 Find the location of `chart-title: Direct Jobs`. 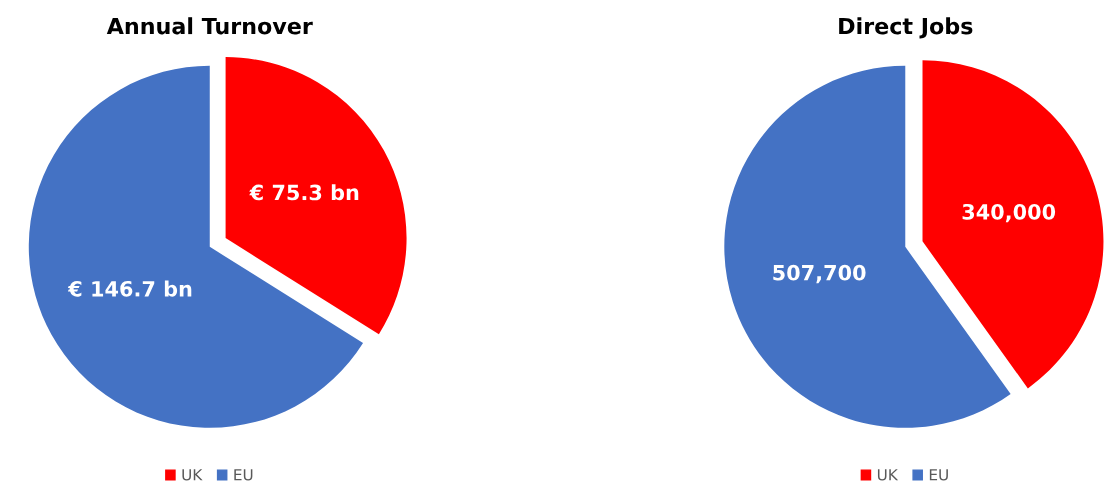

chart-title: Direct Jobs is located at coordinates (906, 28).